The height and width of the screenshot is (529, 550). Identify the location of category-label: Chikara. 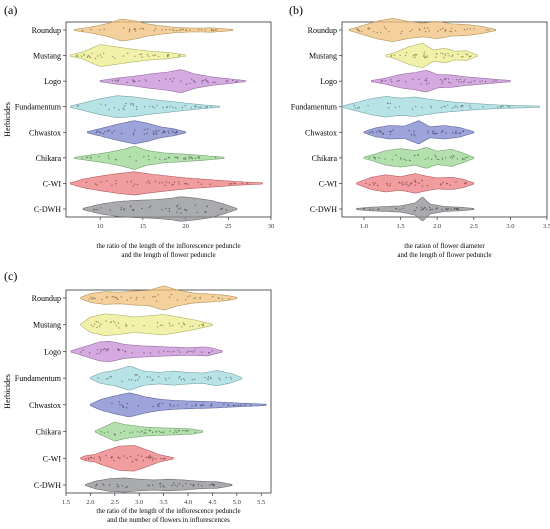
(325, 158).